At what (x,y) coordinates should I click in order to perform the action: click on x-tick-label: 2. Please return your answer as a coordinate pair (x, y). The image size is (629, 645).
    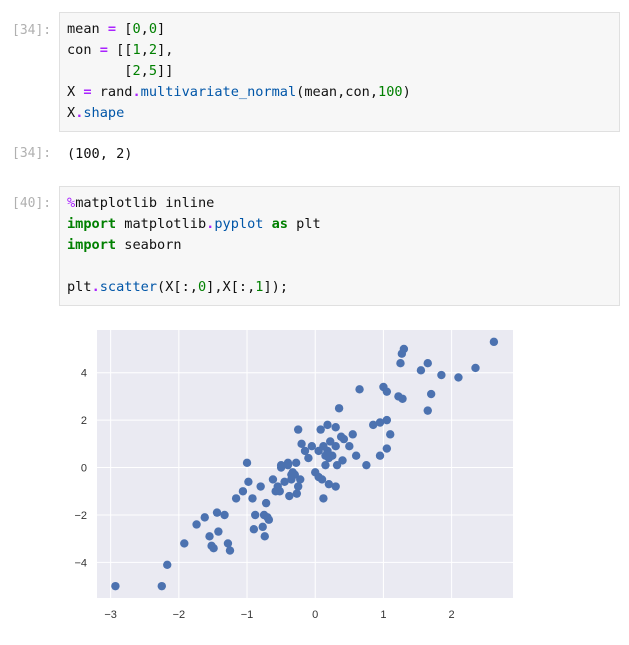
    Looking at the image, I should click on (452, 615).